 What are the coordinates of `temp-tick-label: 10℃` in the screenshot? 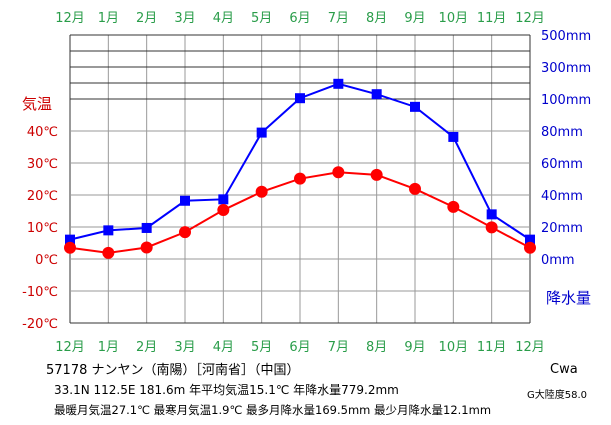 It's located at (42, 228).